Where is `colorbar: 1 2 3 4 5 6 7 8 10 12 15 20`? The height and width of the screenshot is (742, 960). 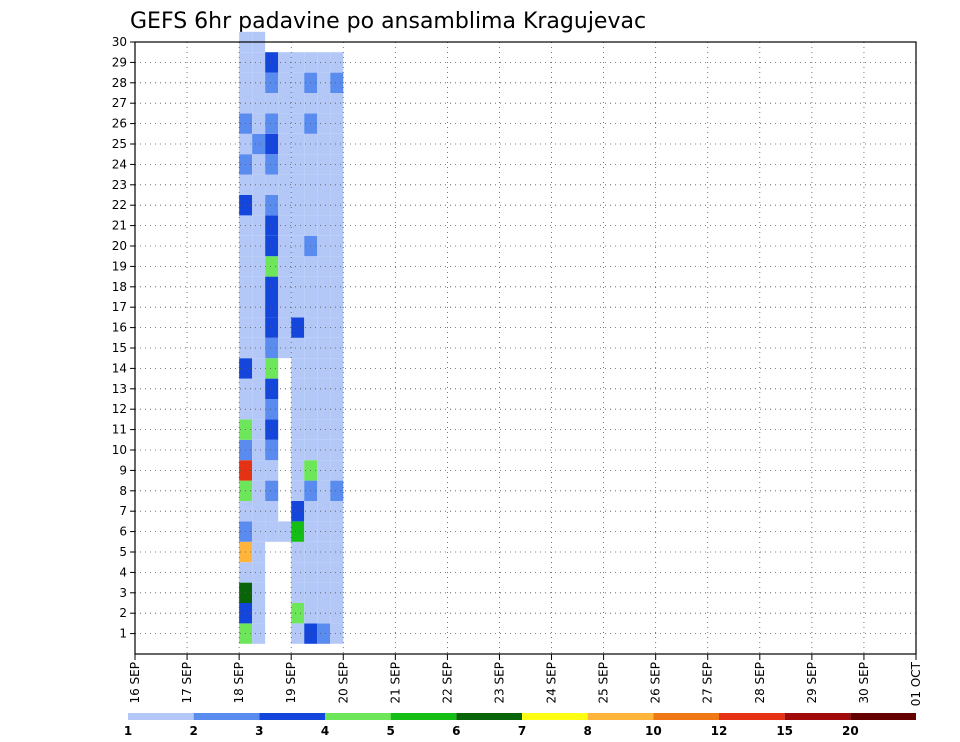 colorbar: 1 2 3 4 5 6 7 8 10 12 15 20 is located at coordinates (520, 725).